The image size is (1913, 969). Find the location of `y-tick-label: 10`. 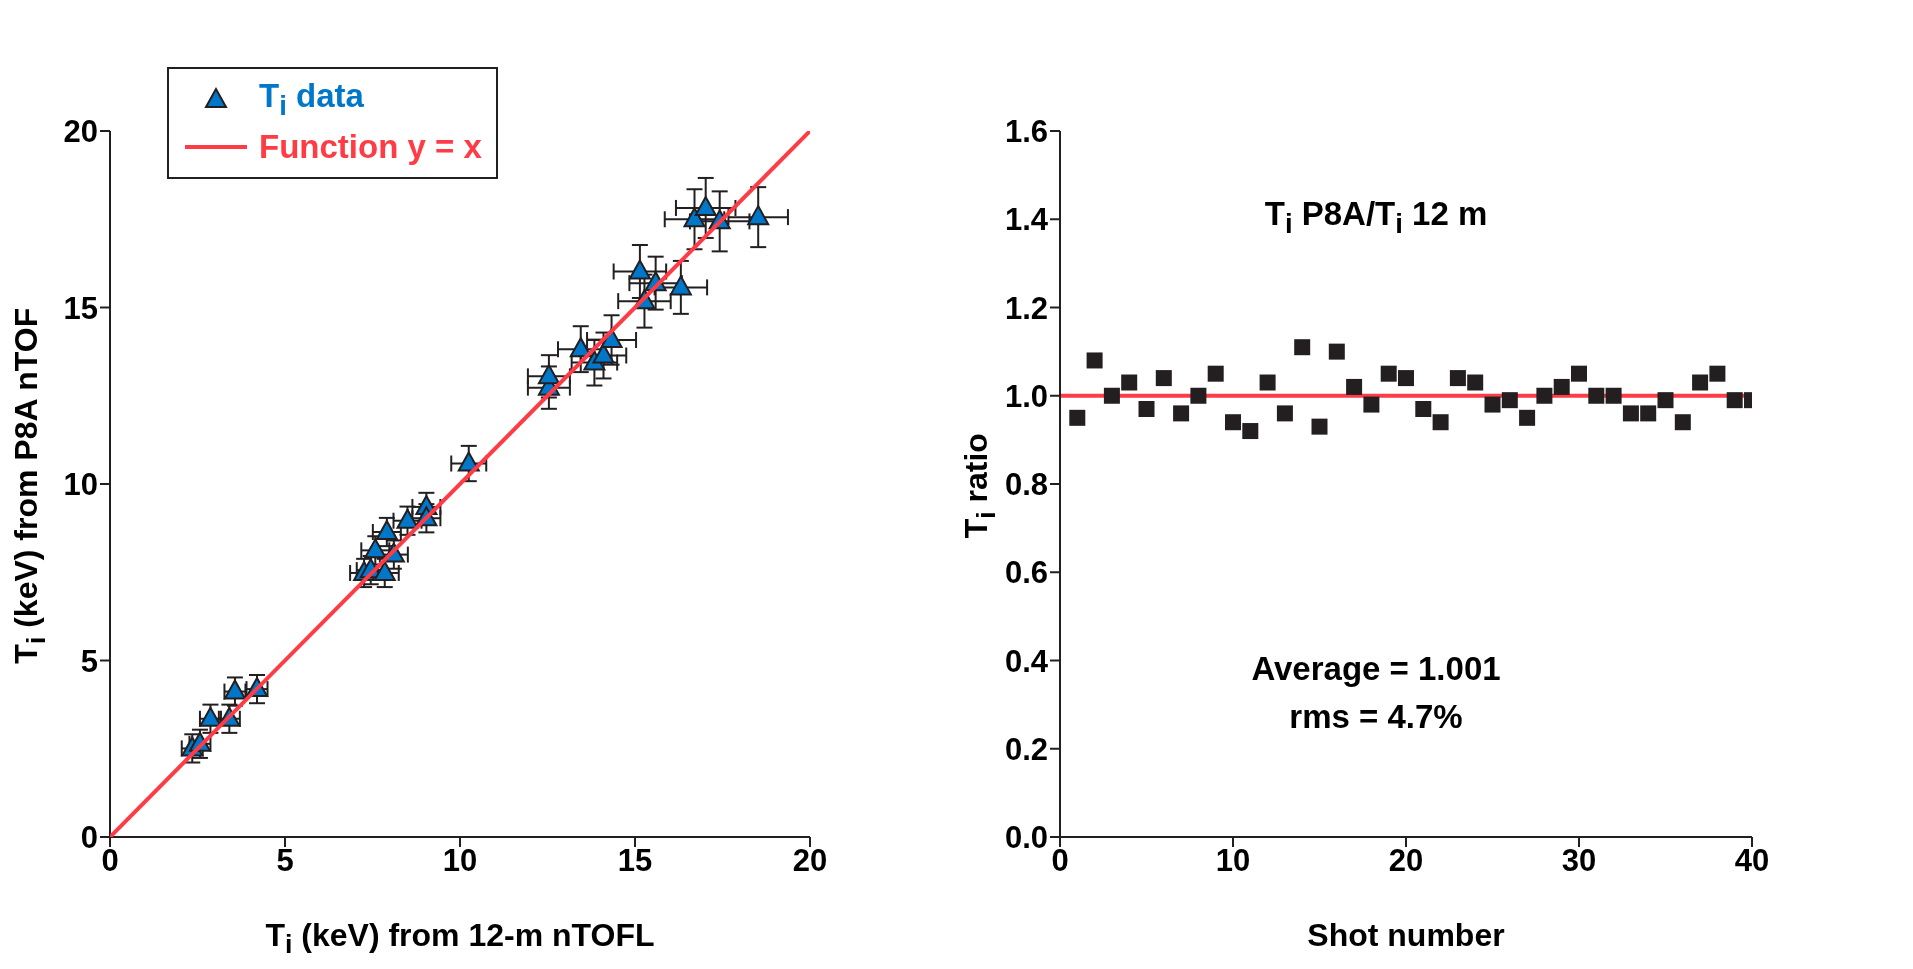

y-tick-label: 10 is located at coordinates (80, 485).